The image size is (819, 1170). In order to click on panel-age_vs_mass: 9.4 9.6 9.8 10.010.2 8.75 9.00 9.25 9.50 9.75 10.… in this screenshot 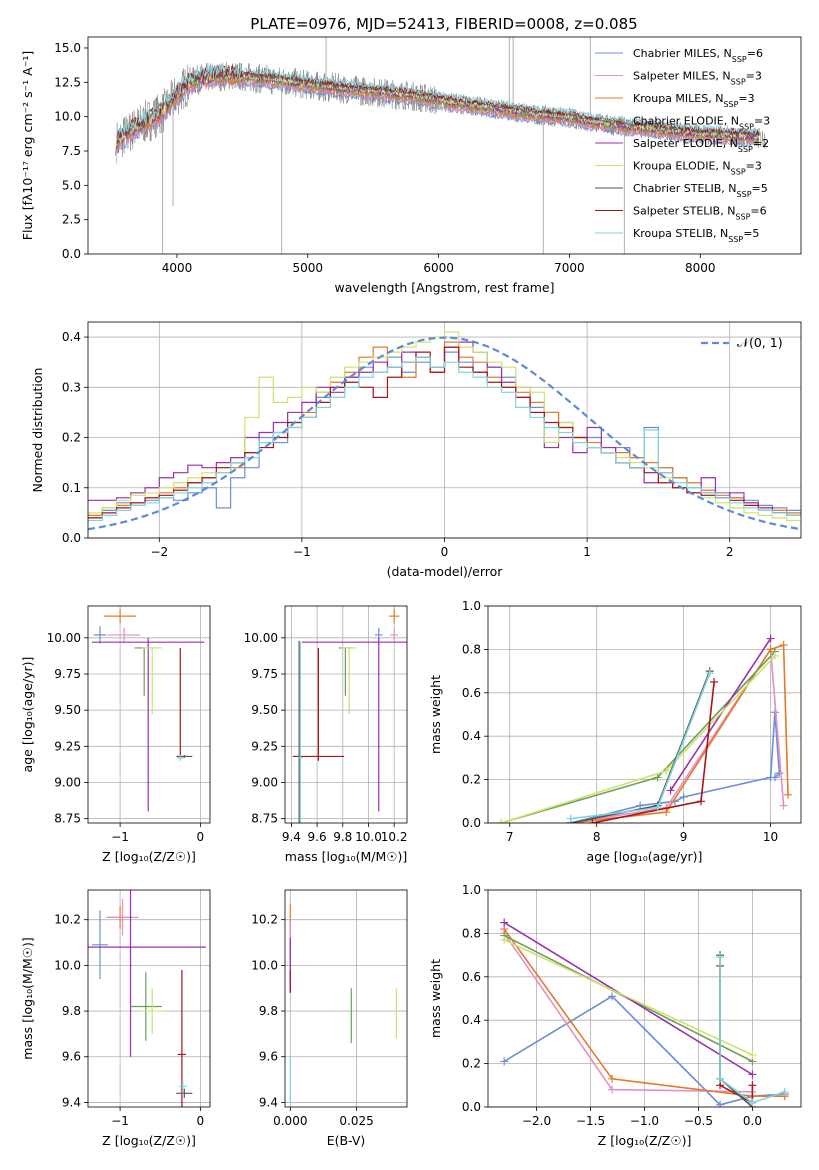, I will do `click(326, 734)`.